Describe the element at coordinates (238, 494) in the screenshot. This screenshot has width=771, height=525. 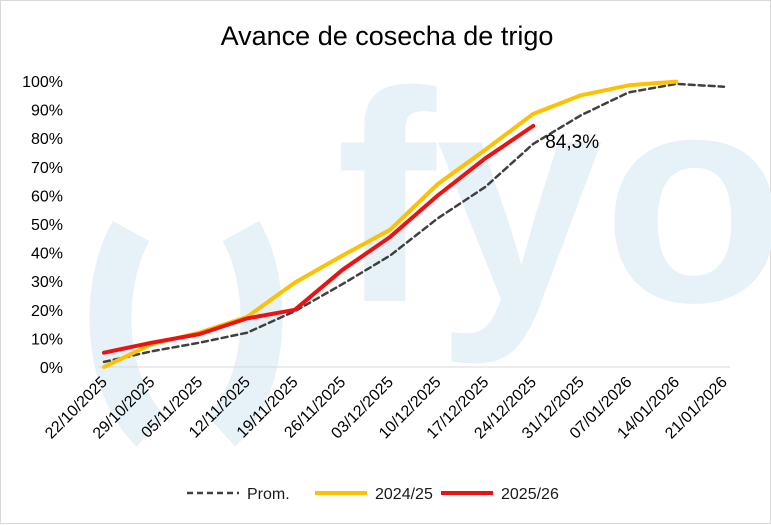
I see `legend-item: Prom.` at that location.